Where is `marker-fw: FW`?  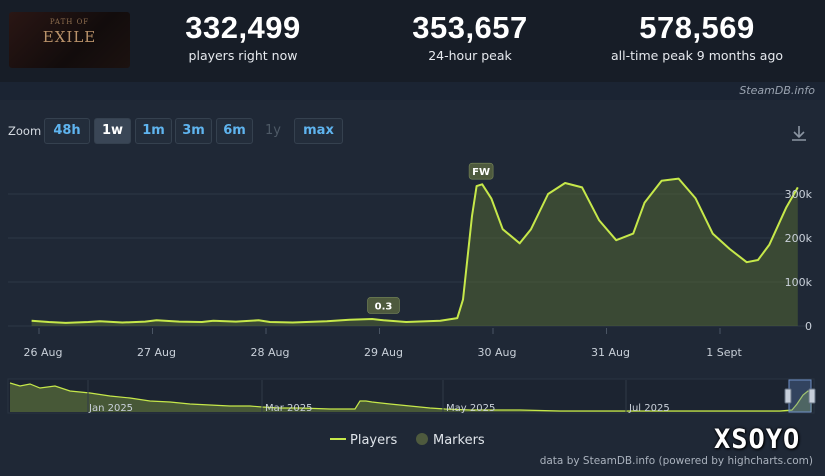 marker-fw: FW is located at coordinates (481, 171).